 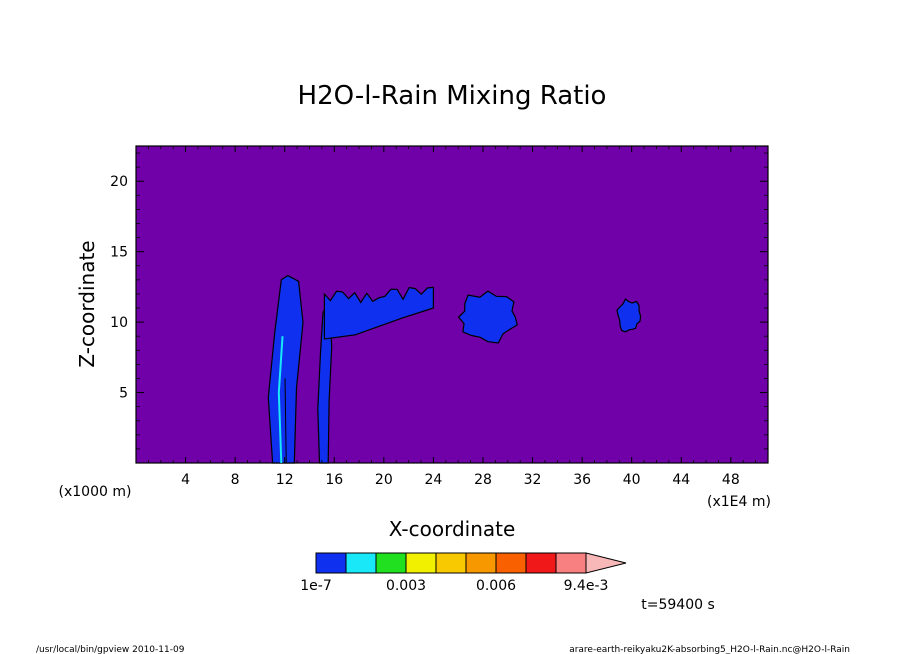 What do you see at coordinates (119, 323) in the screenshot?
I see `y-tick-label: 10` at bounding box center [119, 323].